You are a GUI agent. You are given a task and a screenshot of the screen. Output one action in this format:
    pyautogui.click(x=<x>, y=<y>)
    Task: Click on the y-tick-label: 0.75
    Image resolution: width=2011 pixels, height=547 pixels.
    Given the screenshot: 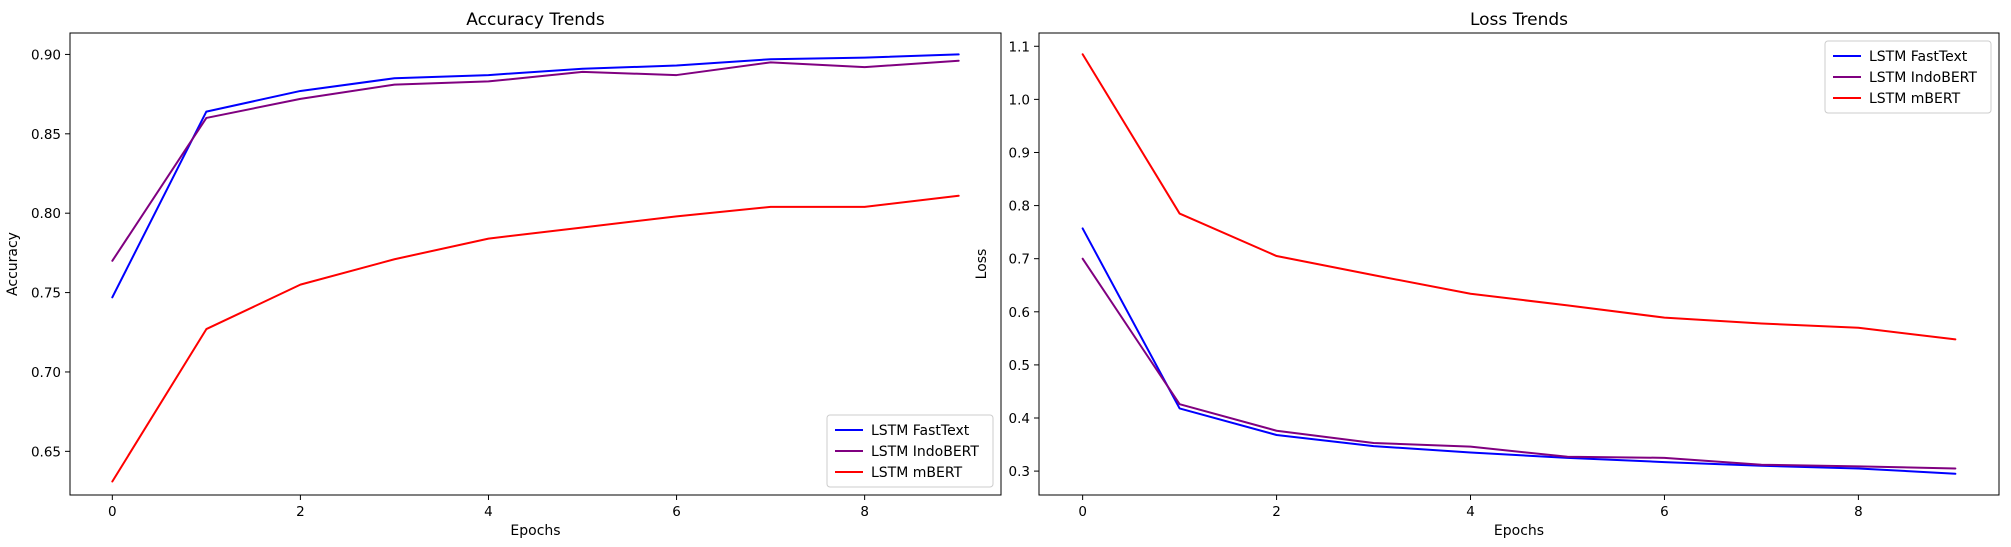 What is the action you would take?
    pyautogui.click(x=46, y=294)
    